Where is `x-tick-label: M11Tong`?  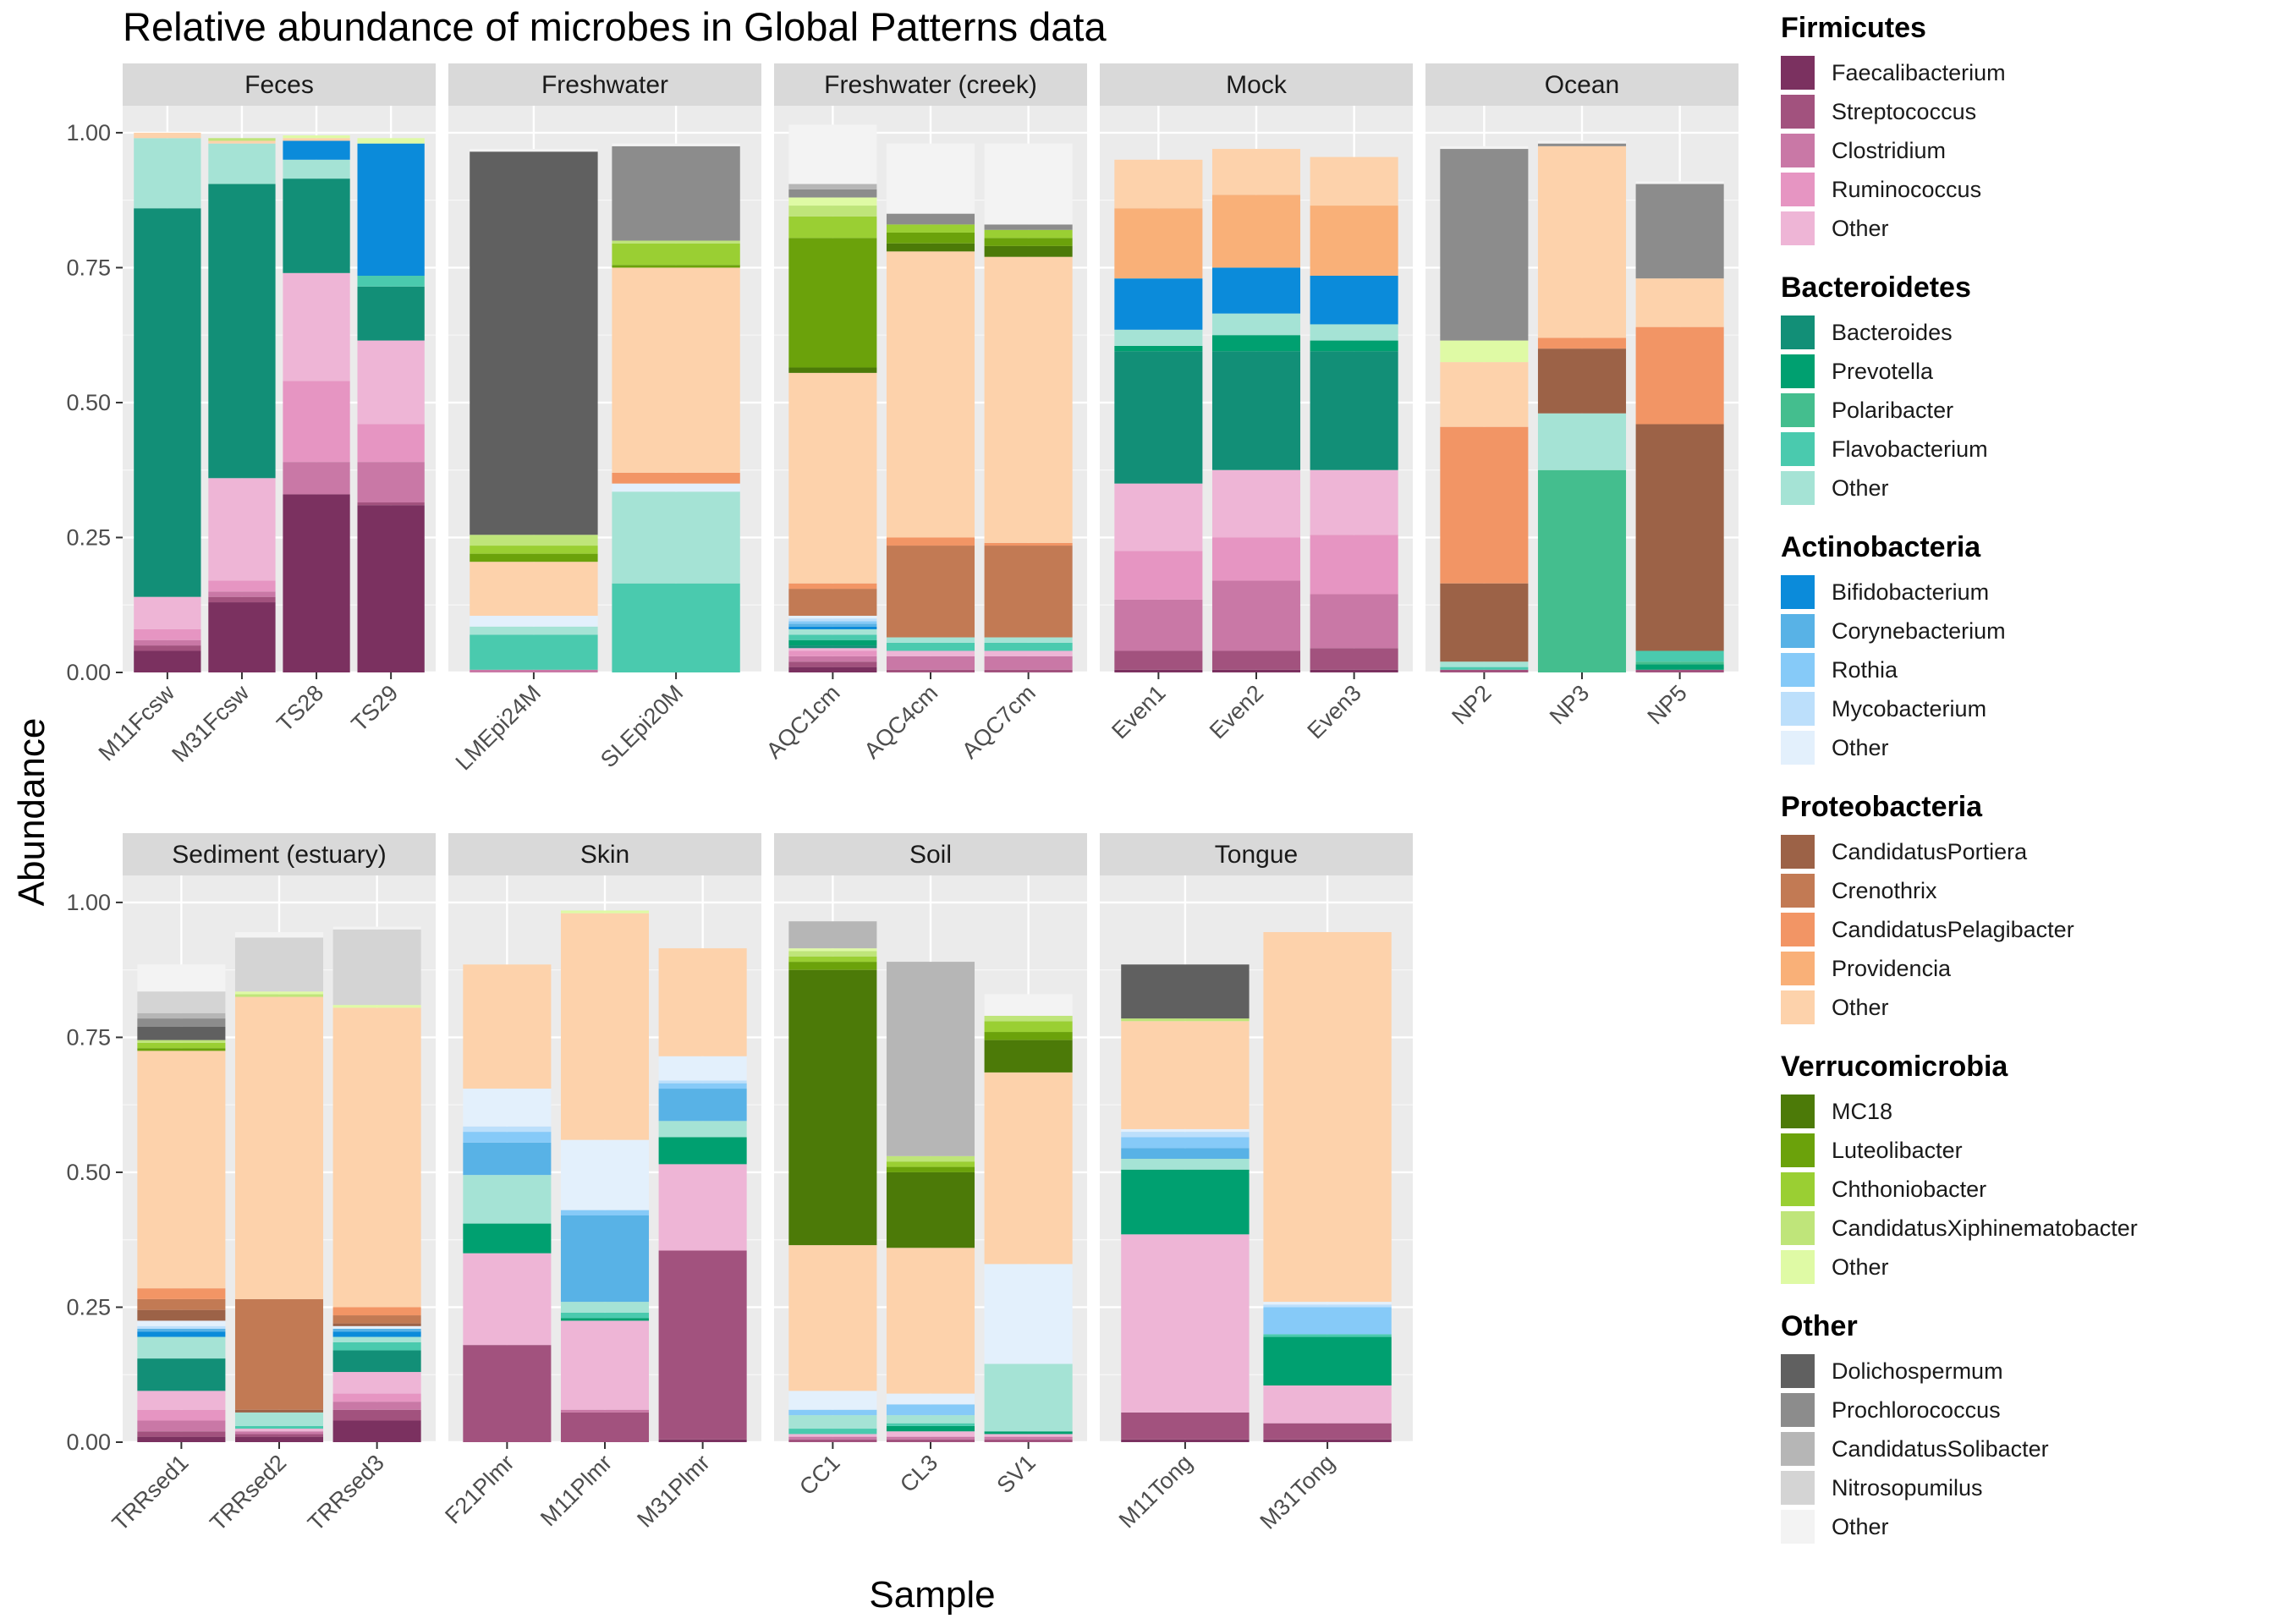
x-tick-label: M11Tong is located at coordinates (1155, 1492).